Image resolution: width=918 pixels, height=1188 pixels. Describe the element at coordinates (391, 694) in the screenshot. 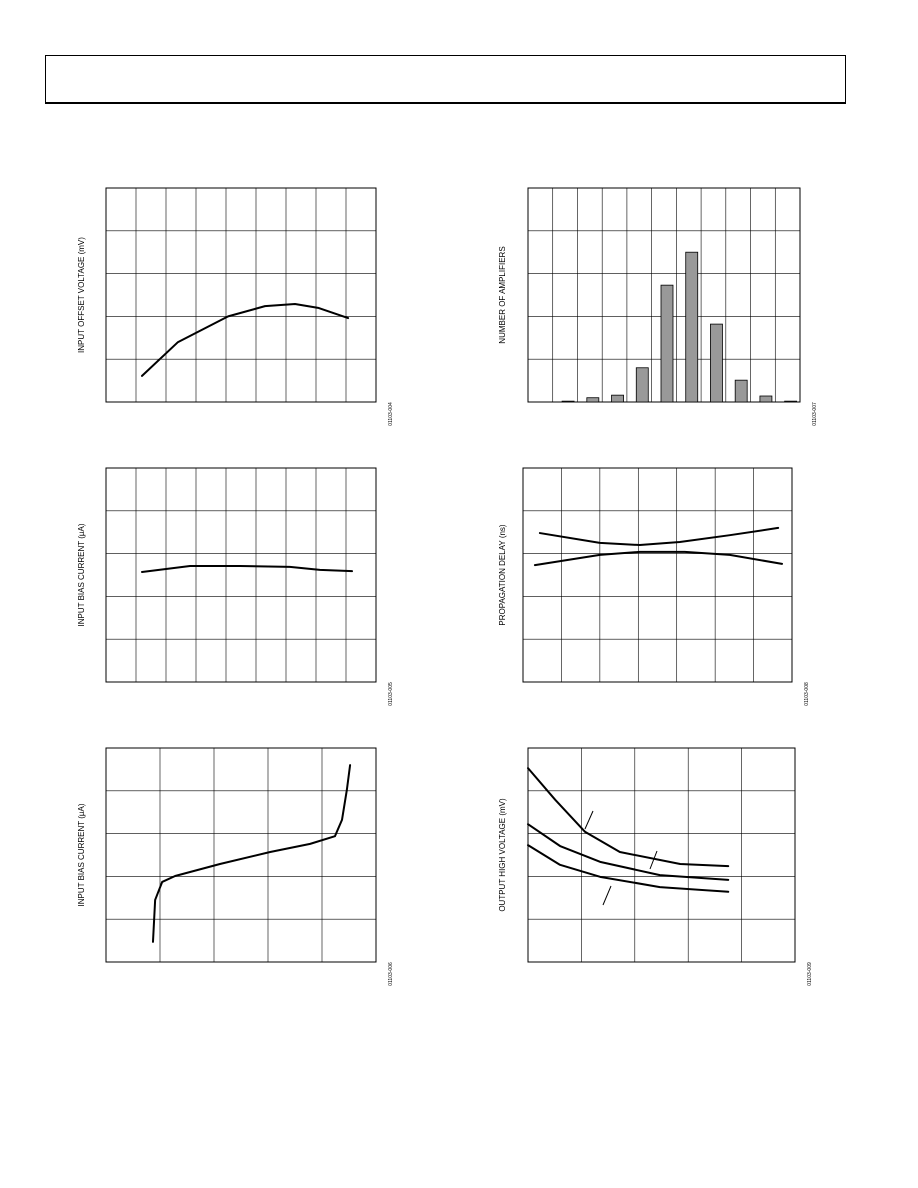

I see `figure-id: 01103-005` at that location.